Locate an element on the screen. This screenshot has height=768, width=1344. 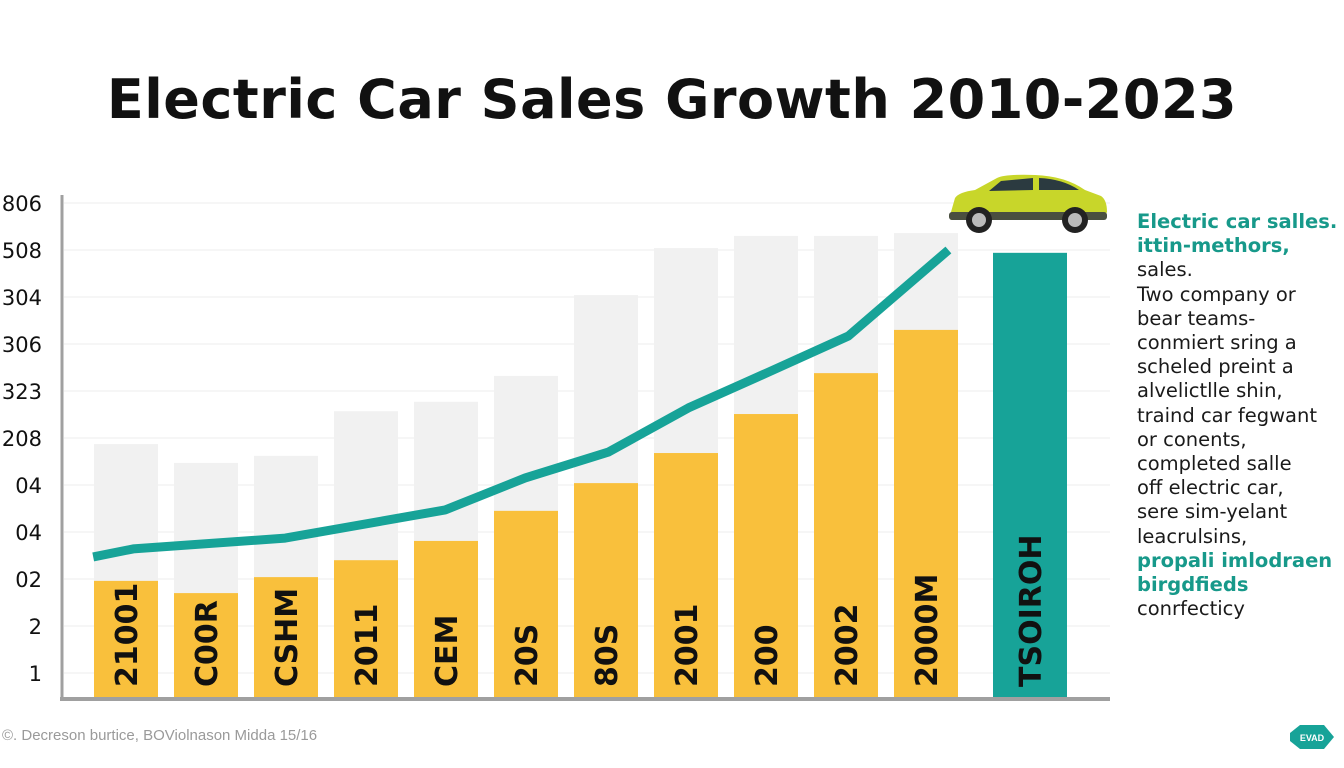
description-line: alvelictlle shin, is located at coordinates (1210, 391).